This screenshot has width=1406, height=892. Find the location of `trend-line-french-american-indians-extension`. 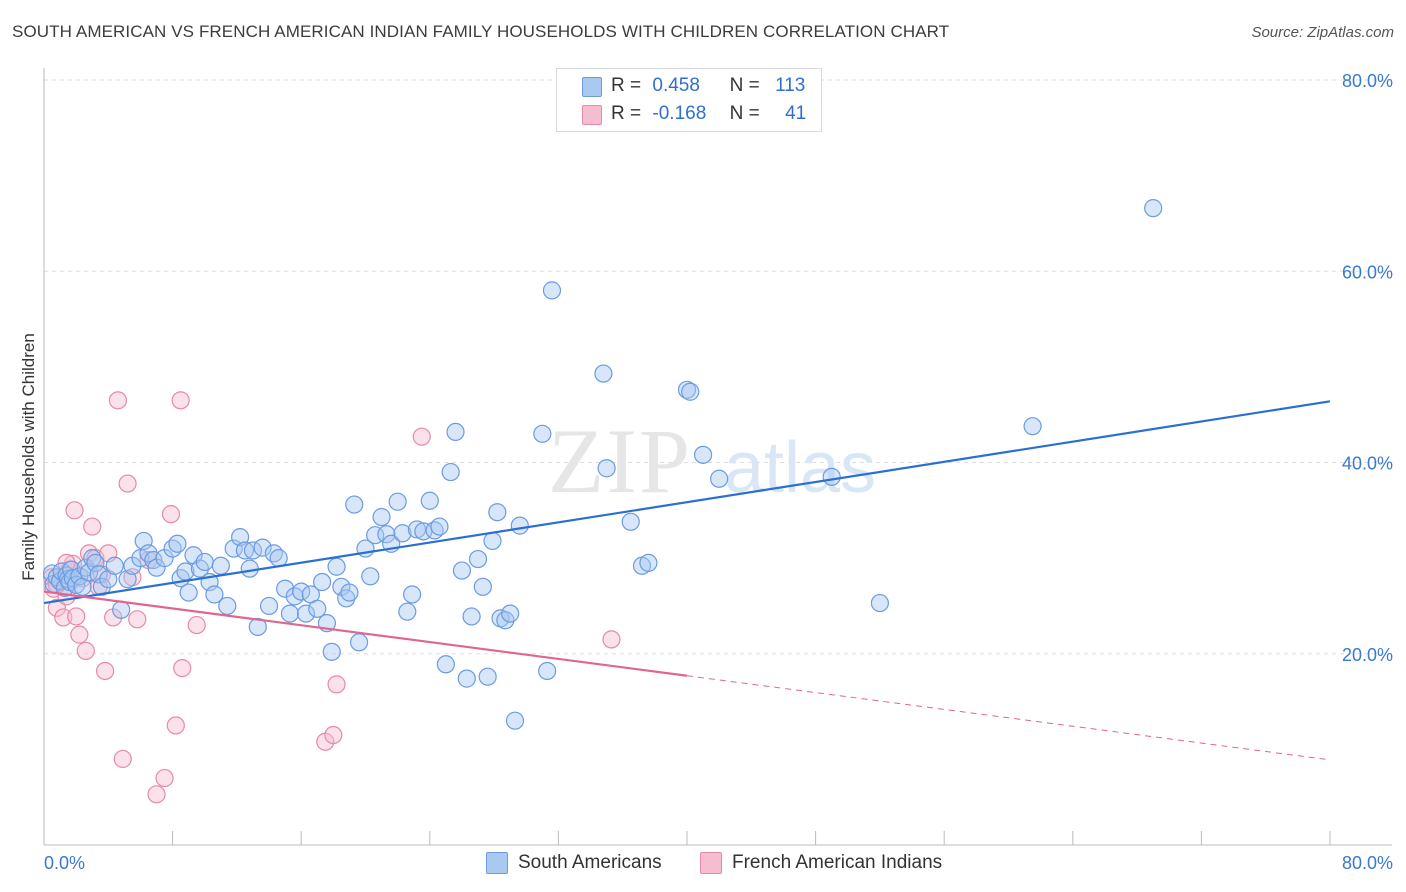

trend-line-french-american-indians-extension is located at coordinates (1008, 718).